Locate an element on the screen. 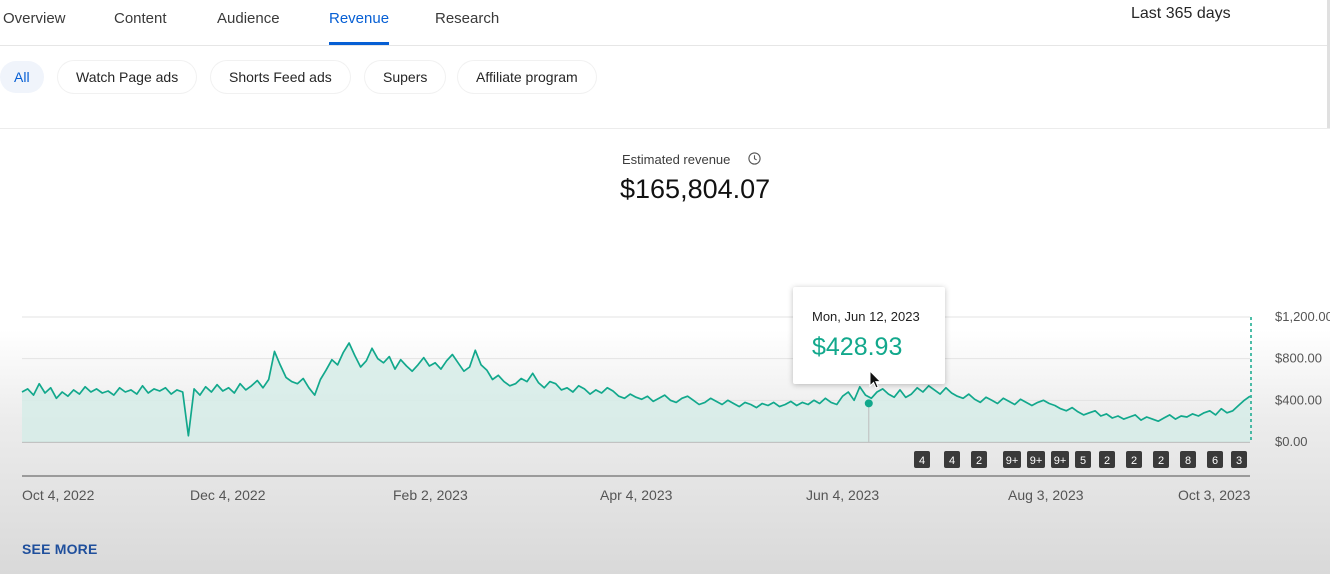  tab-content: Content is located at coordinates (140, 18).